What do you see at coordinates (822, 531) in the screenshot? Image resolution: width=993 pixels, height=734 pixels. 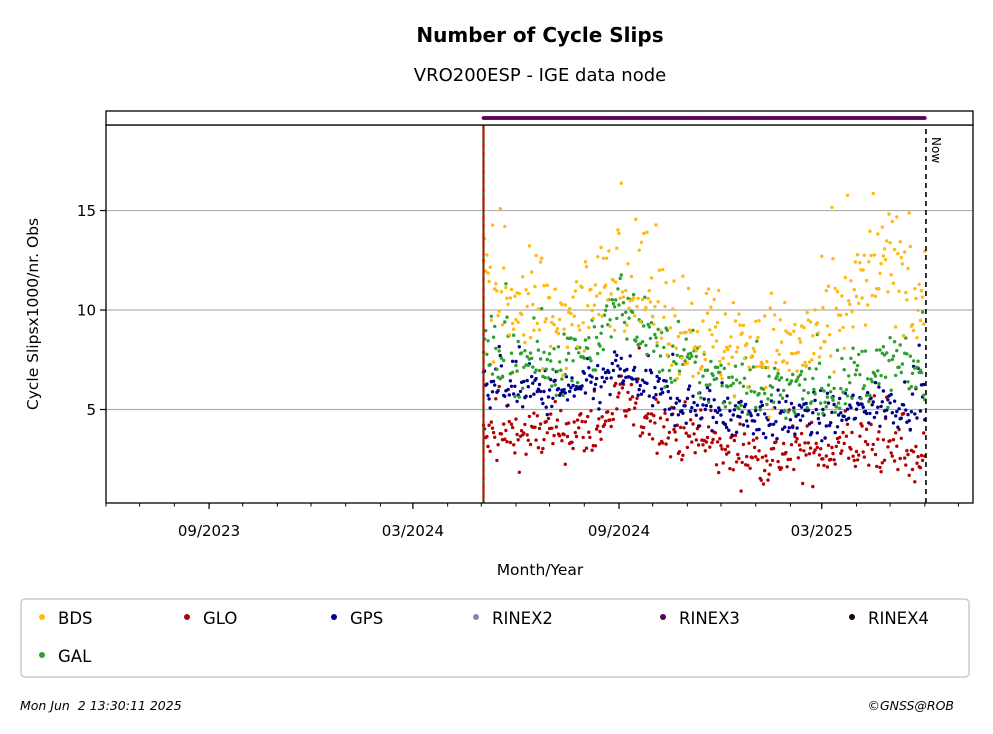 I see `x-tick-label: 03/2025` at bounding box center [822, 531].